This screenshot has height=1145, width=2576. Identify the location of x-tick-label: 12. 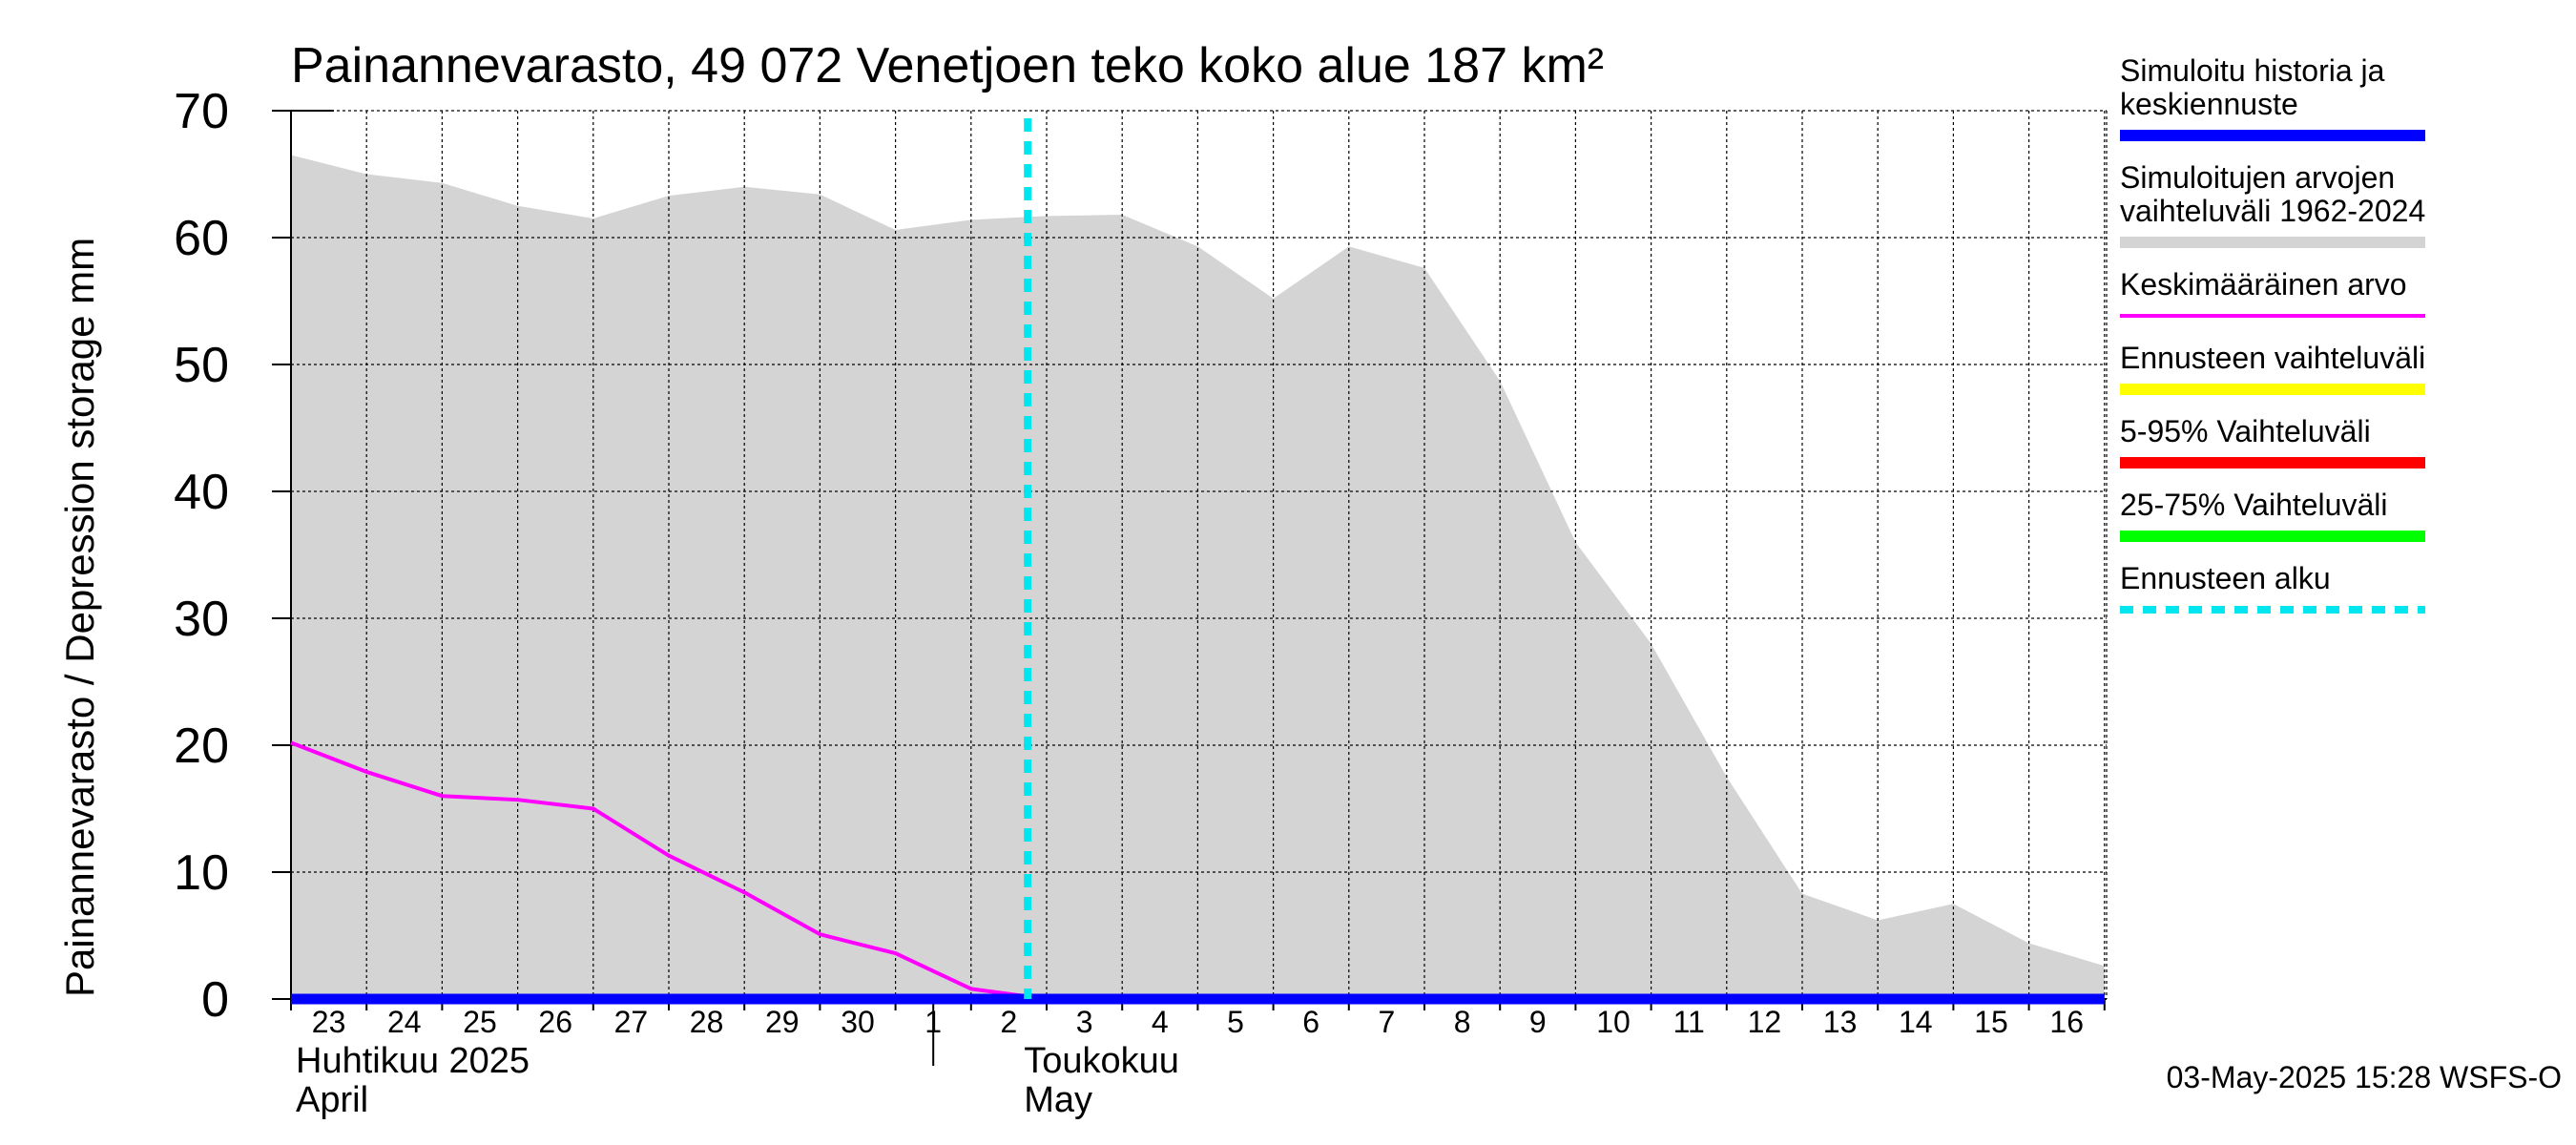
(1765, 1022).